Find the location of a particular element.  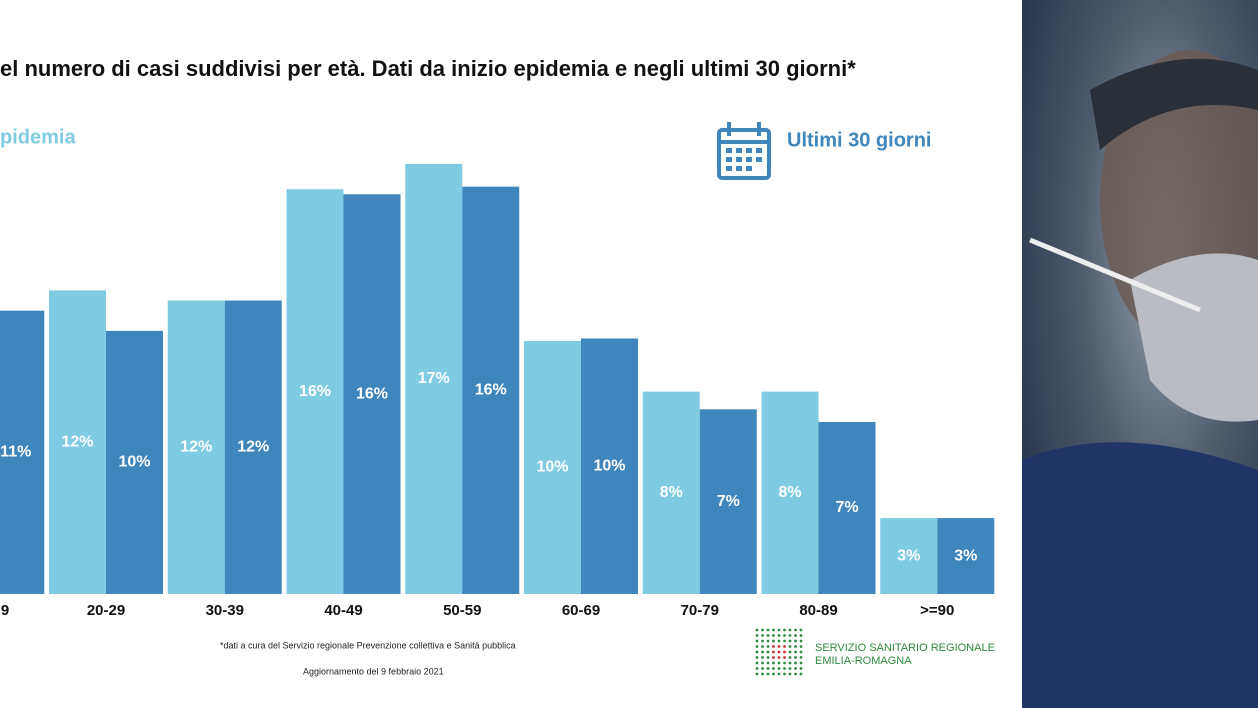

update-note: Aggiornamento del 9 febbraio 2021 is located at coordinates (373, 671).